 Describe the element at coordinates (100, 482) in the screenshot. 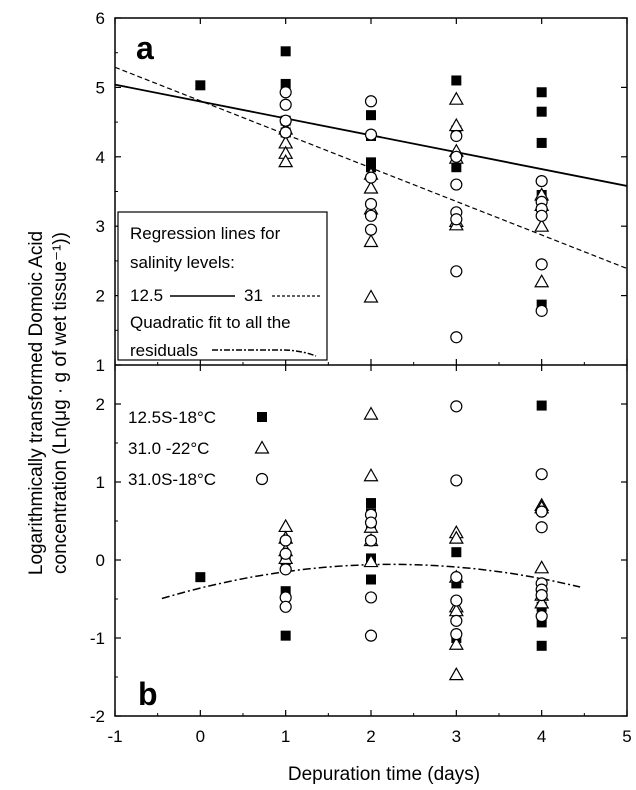

I see `panel-b-ytick-label: 1` at that location.